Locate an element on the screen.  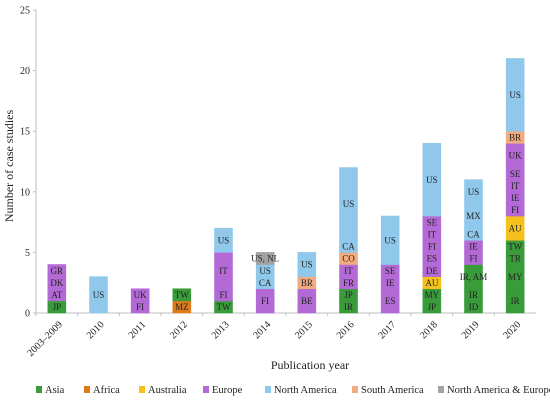
bar-stack: TW FI IT US is located at coordinates (223, 270).